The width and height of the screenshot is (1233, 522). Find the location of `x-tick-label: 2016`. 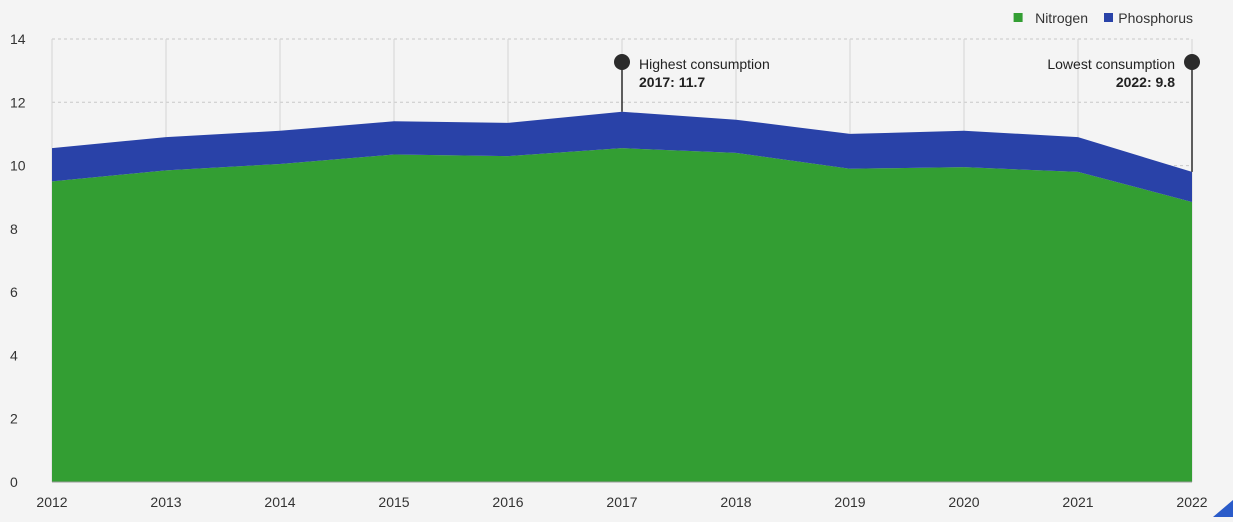

x-tick-label: 2016 is located at coordinates (507, 502).